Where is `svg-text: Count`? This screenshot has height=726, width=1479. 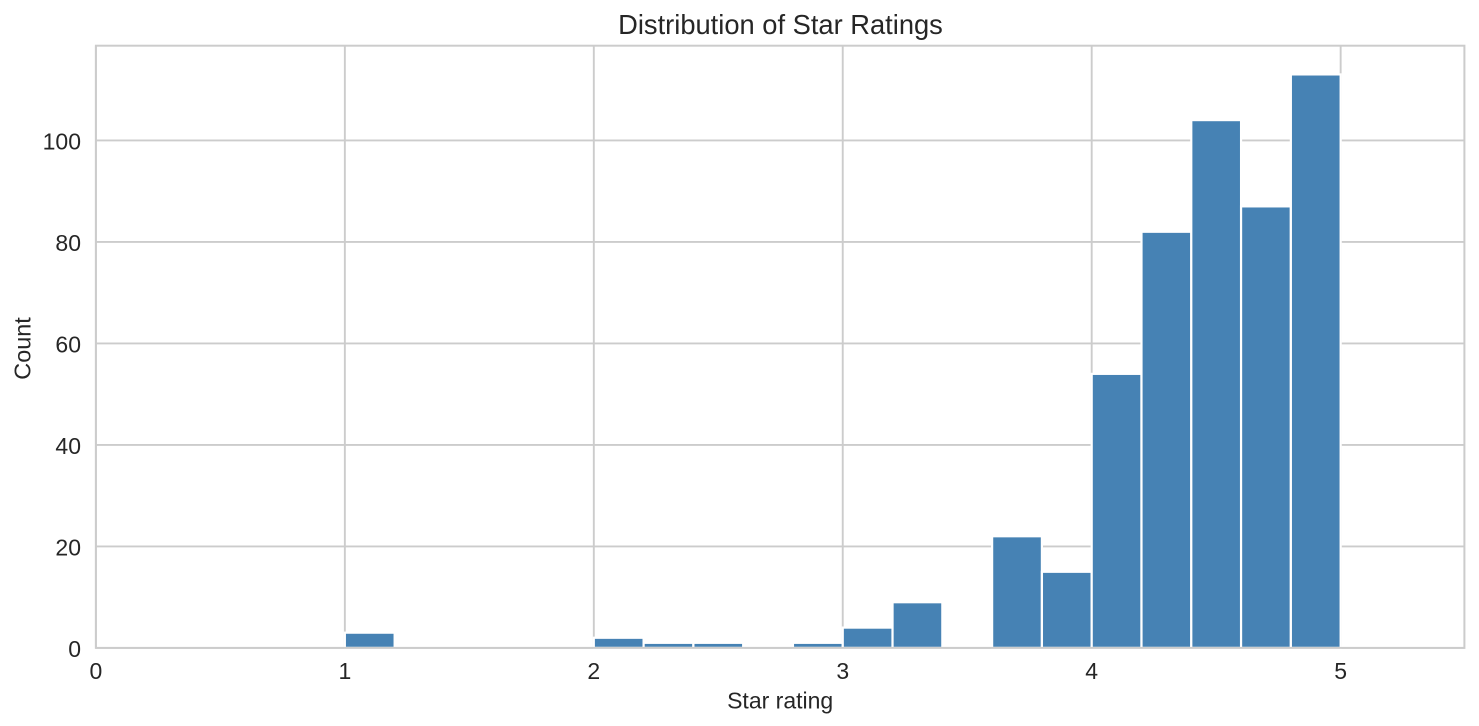
svg-text: Count is located at coordinates (23, 348).